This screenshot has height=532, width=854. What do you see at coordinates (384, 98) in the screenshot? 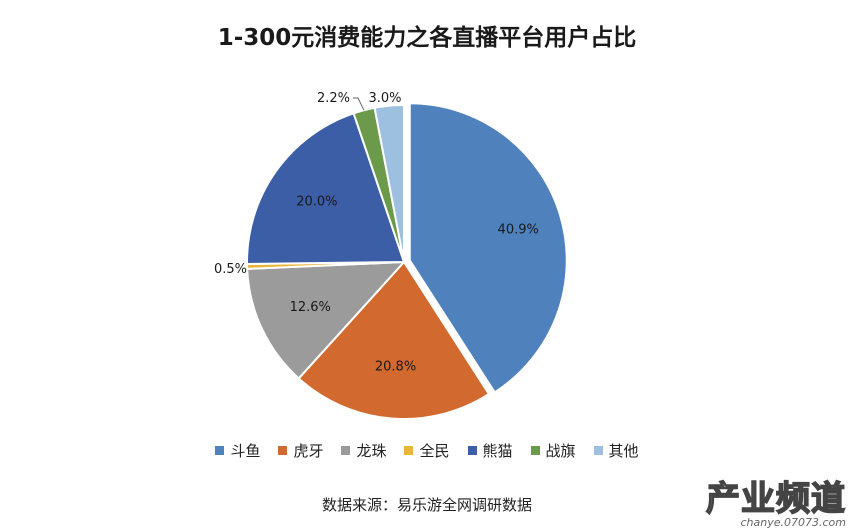
I see `slice-label-7: 3.0%` at bounding box center [384, 98].